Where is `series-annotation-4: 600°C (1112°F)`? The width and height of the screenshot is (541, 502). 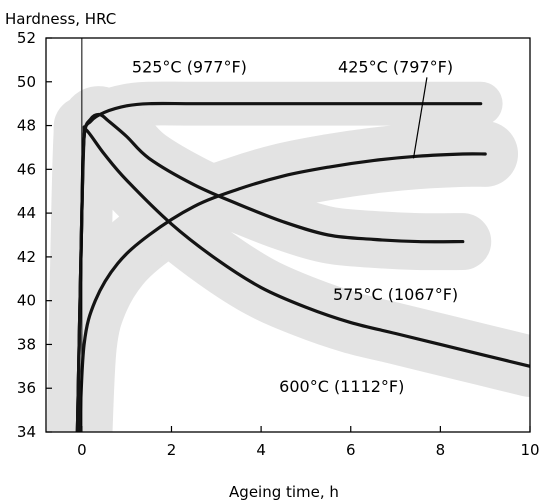 series-annotation-4: 600°C (1112°F) is located at coordinates (341, 386).